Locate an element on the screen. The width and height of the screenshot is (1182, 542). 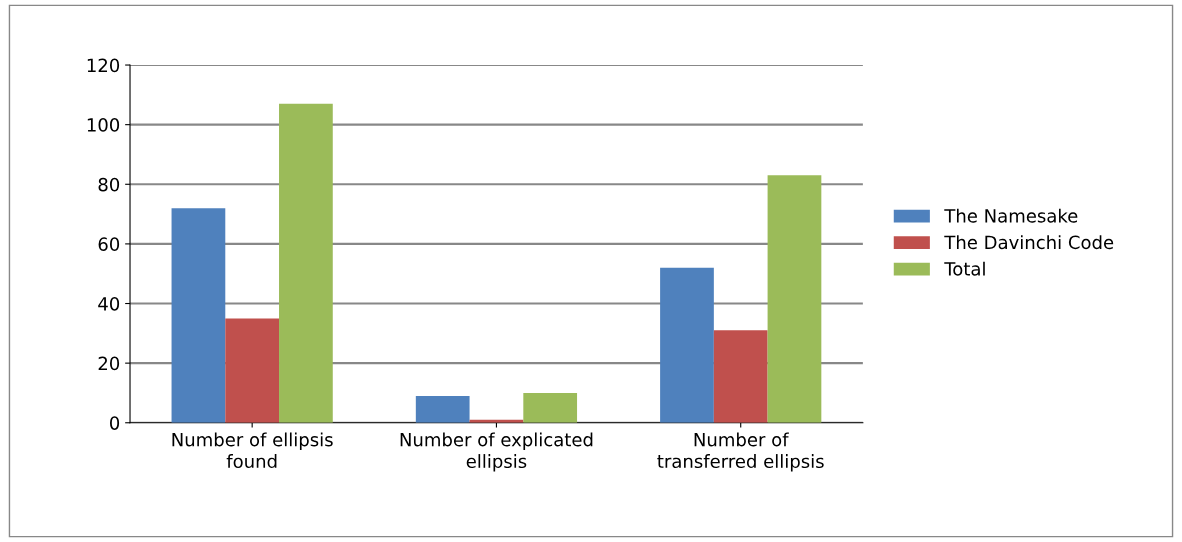
legend-label: The Namesake is located at coordinates (1011, 215).